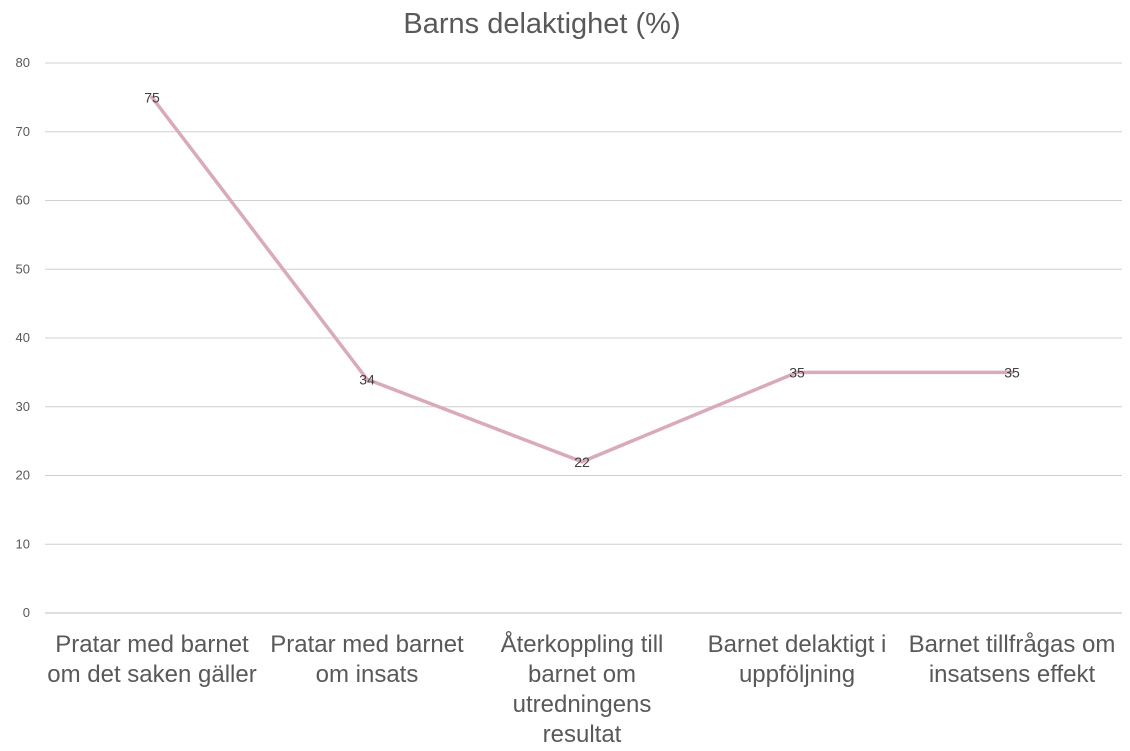 The image size is (1130, 751). Describe the element at coordinates (152, 659) in the screenshot. I see `x-tick-label: Pratar med barnet om det saken gäller` at that location.